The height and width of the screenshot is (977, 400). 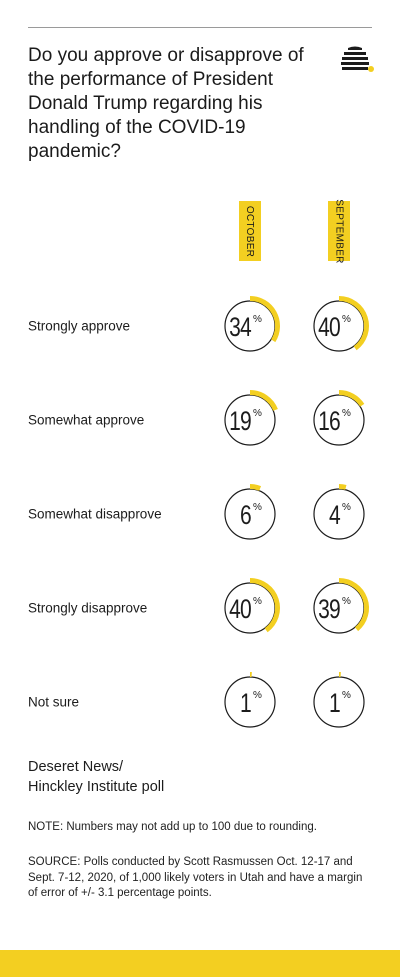 I want to click on dial-october-strongly-approve: 34%, so click(x=252, y=324).